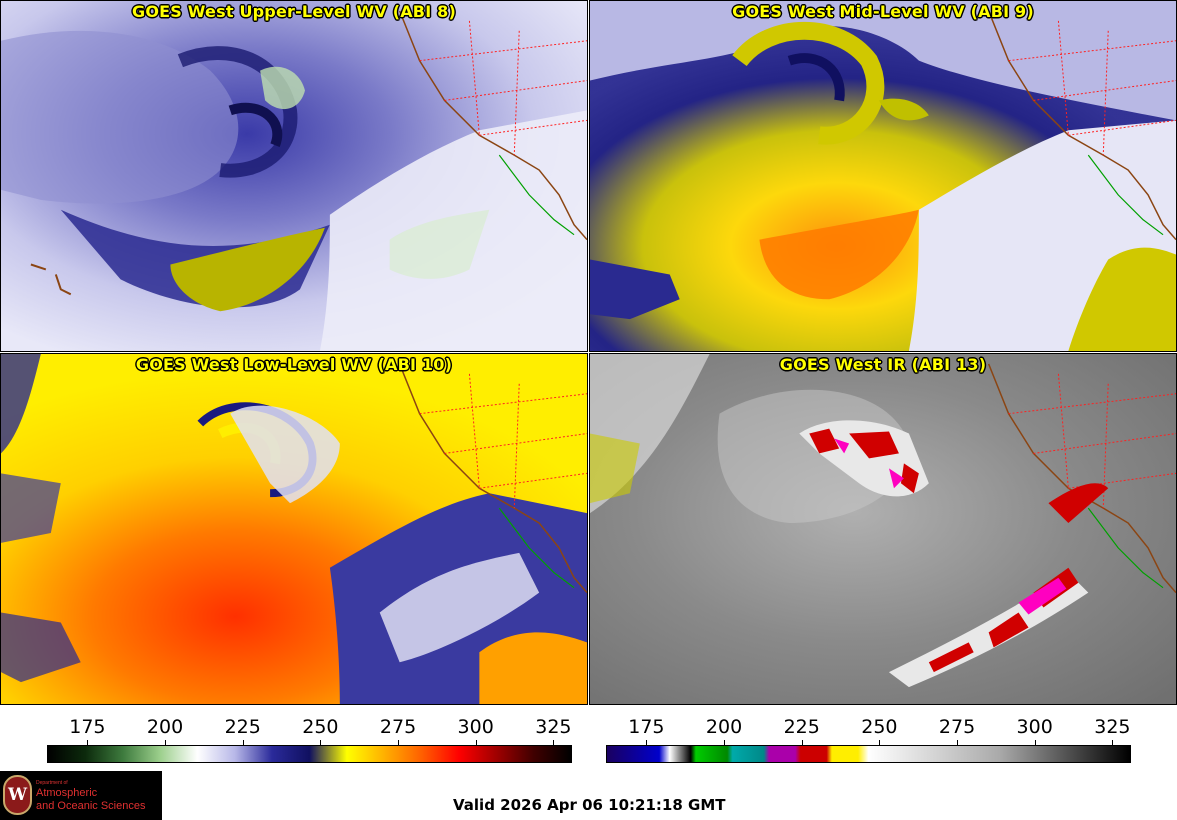 This screenshot has width=1177, height=820. I want to click on ir-colorbar-ticks: 175 200 225 250 275 300 325, so click(868, 726).